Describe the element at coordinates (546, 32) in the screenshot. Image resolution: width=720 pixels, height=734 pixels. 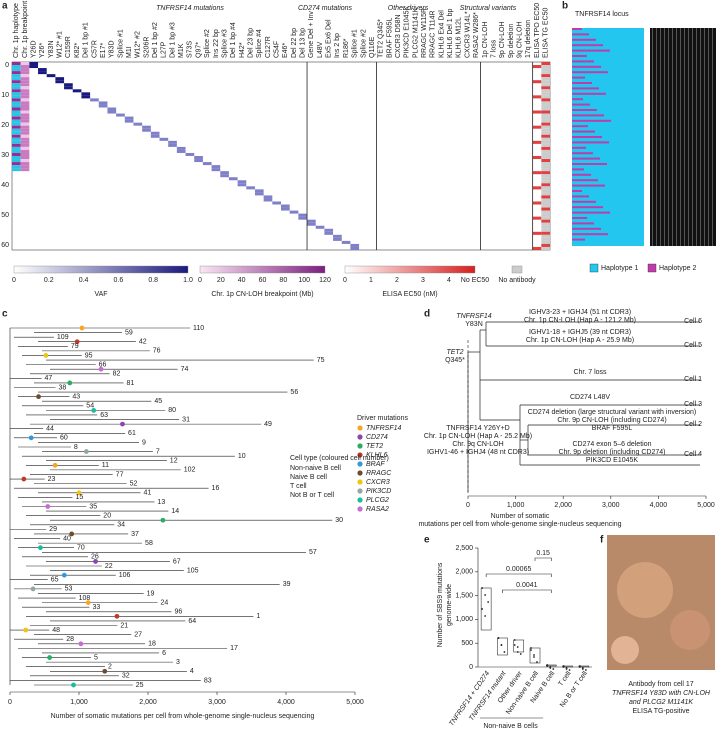
I see `column-label: ELISA TG EC50` at that location.